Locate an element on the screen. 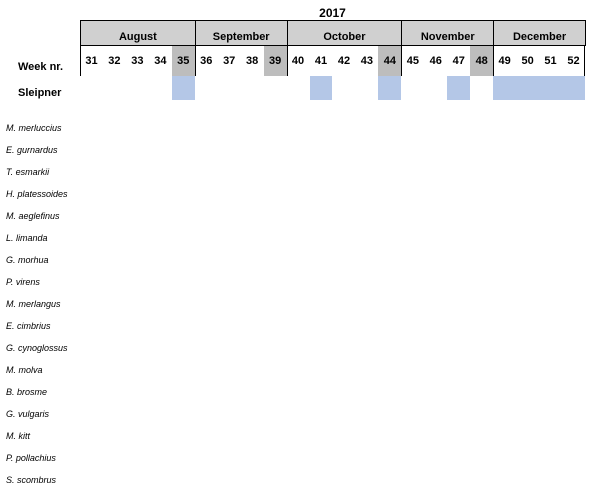 The image size is (591, 489). week-48: 48 is located at coordinates (482, 61).